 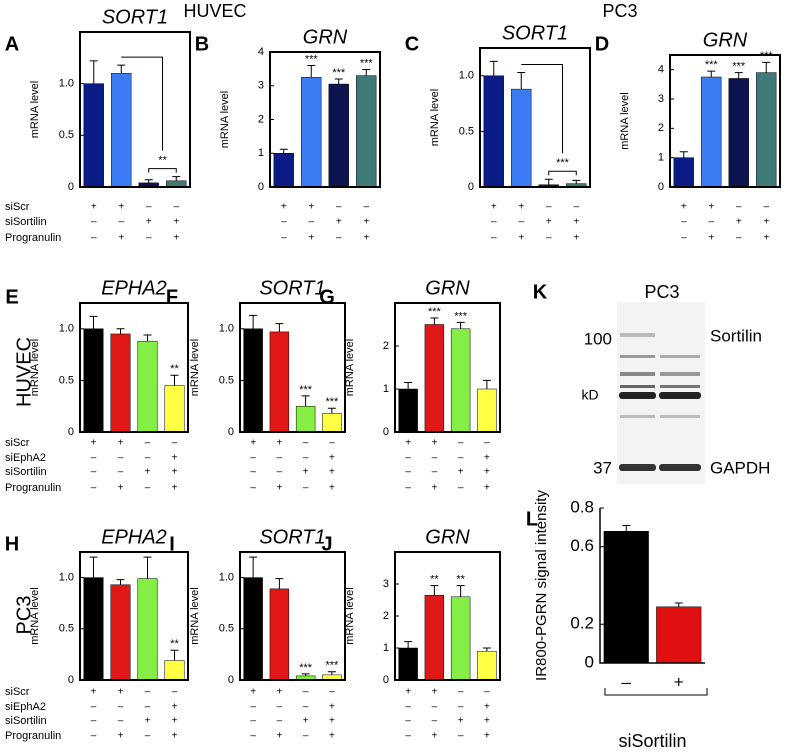 What do you see at coordinates (582, 623) in the screenshot?
I see `y-tick-label: 0.2` at bounding box center [582, 623].